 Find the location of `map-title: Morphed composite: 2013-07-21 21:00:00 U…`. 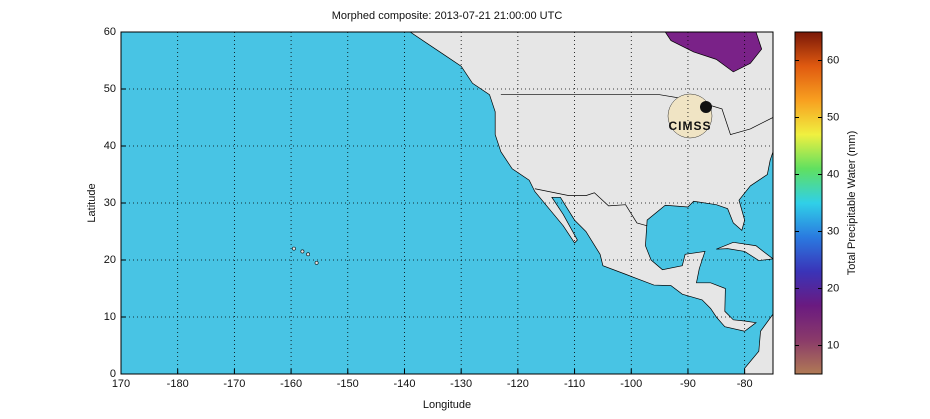

map-title: Morphed composite: 2013-07-21 21:00:00 U… is located at coordinates (447, 16).